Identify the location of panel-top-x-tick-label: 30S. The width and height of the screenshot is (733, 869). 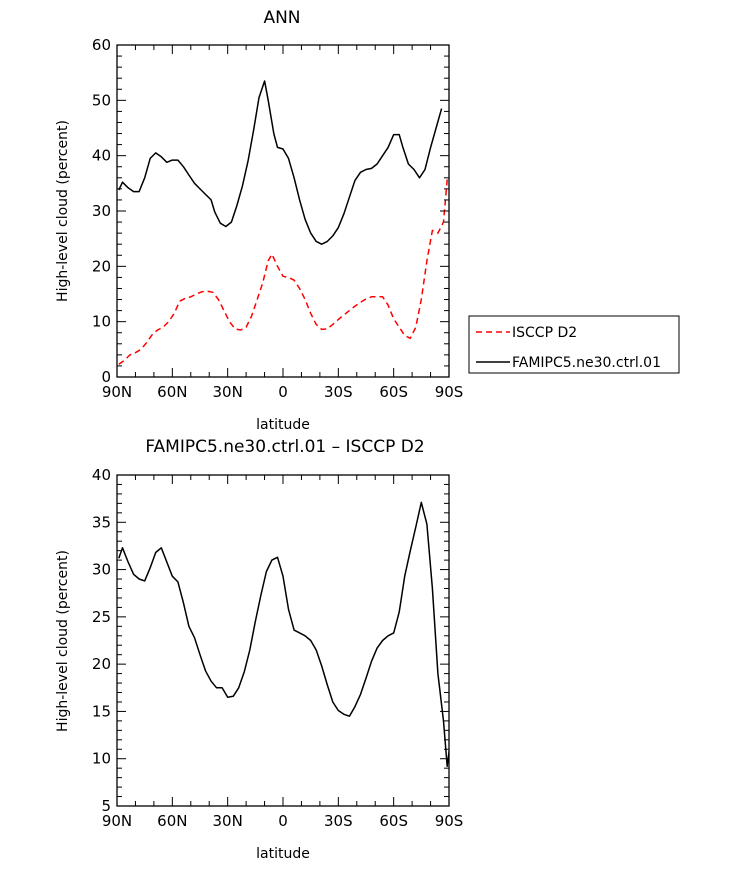
(338, 392).